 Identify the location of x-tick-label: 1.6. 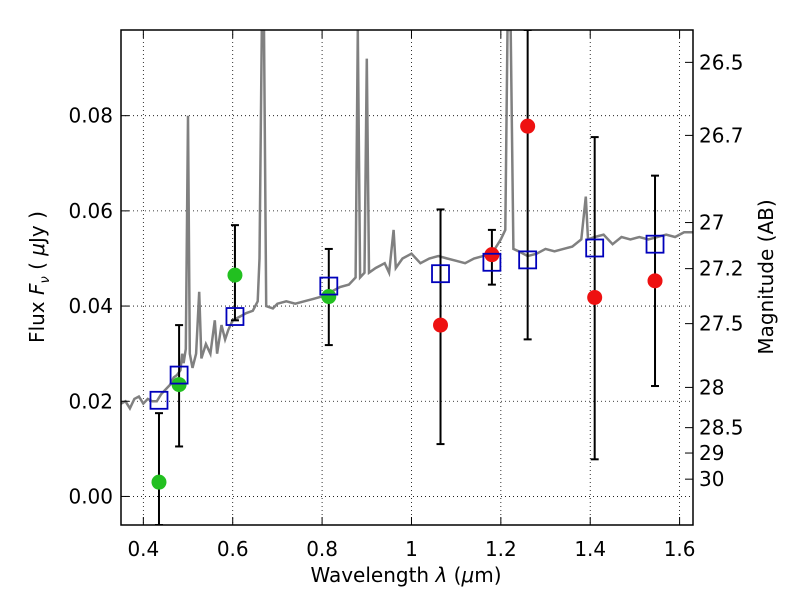
(680, 549).